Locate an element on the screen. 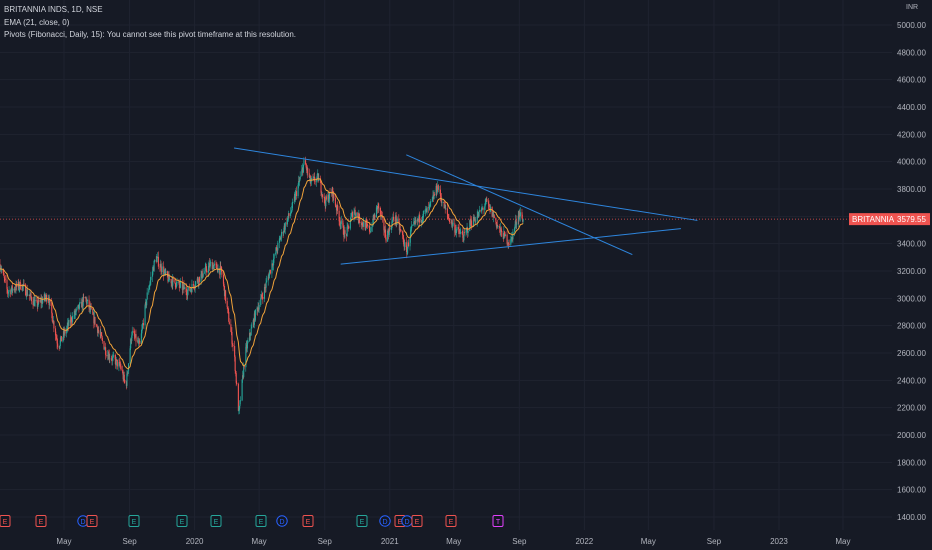  symbol-title: BRITANNIA INDS, 1D, NSE is located at coordinates (53, 9).